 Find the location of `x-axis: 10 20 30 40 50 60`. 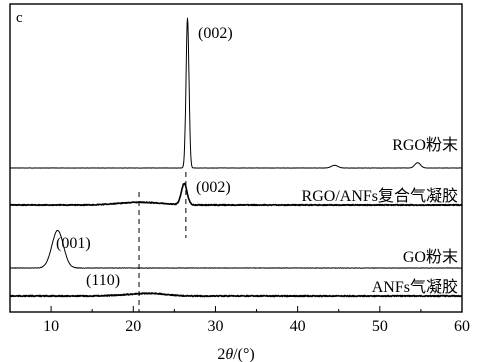

x-axis: 10 20 30 40 50 60 is located at coordinates (239, 320).